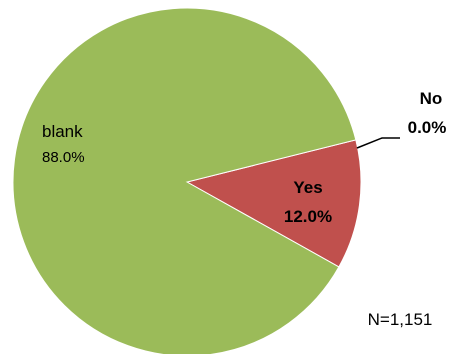 This screenshot has height=354, width=456. What do you see at coordinates (378, 143) in the screenshot?
I see `slice-no-leader-line` at bounding box center [378, 143].